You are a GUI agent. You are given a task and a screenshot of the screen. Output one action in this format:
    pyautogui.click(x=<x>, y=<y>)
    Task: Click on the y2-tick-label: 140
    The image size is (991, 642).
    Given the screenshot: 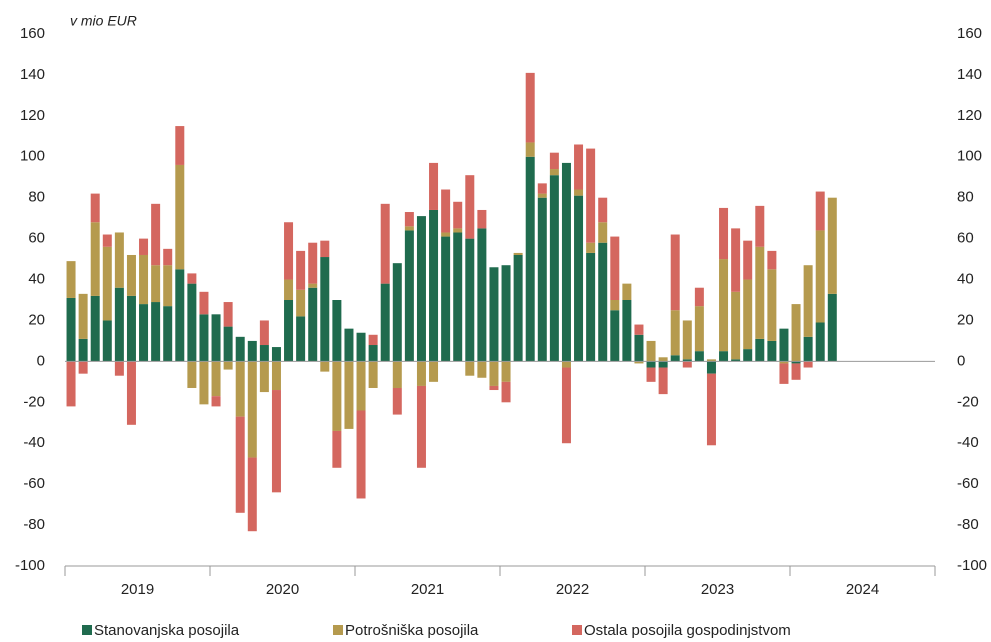 What is the action you would take?
    pyautogui.click(x=969, y=74)
    